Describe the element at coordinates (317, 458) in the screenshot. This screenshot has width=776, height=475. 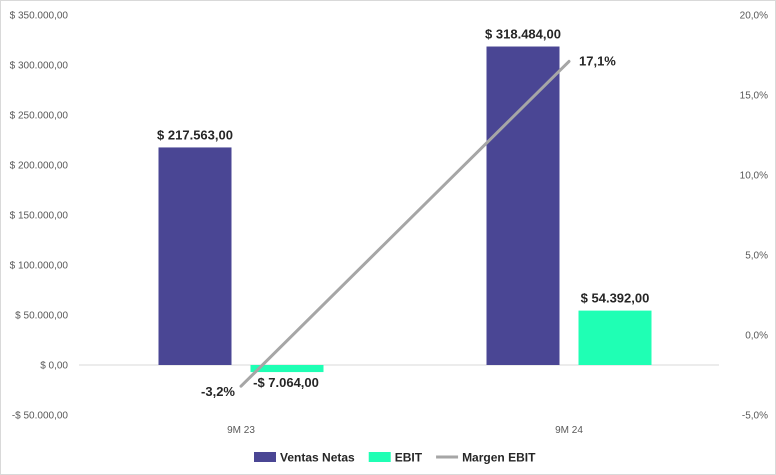
I see `legend-label-ventas-netas: Ventas Netas` at that location.